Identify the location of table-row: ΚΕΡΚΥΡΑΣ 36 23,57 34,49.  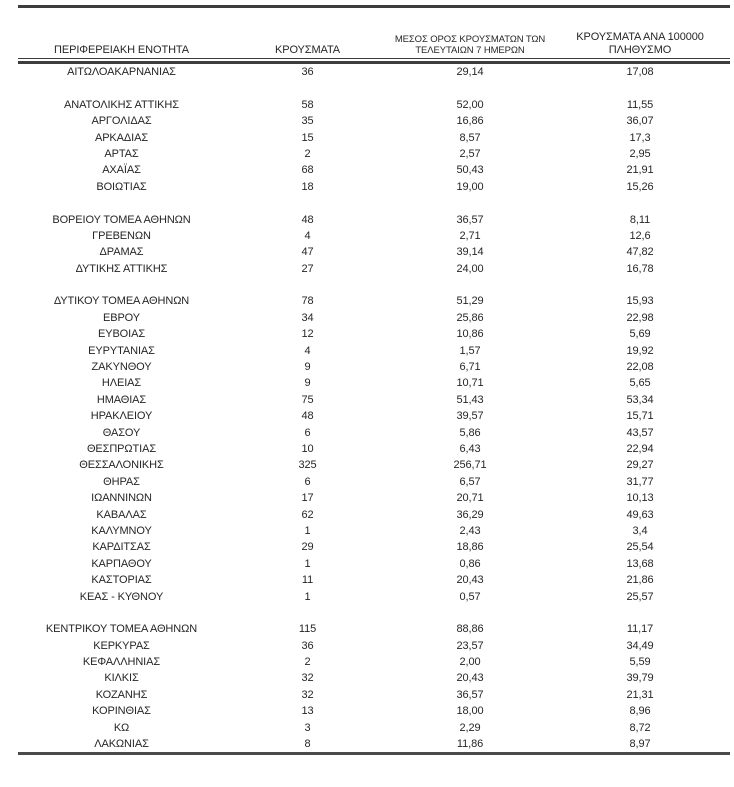
(374, 646).